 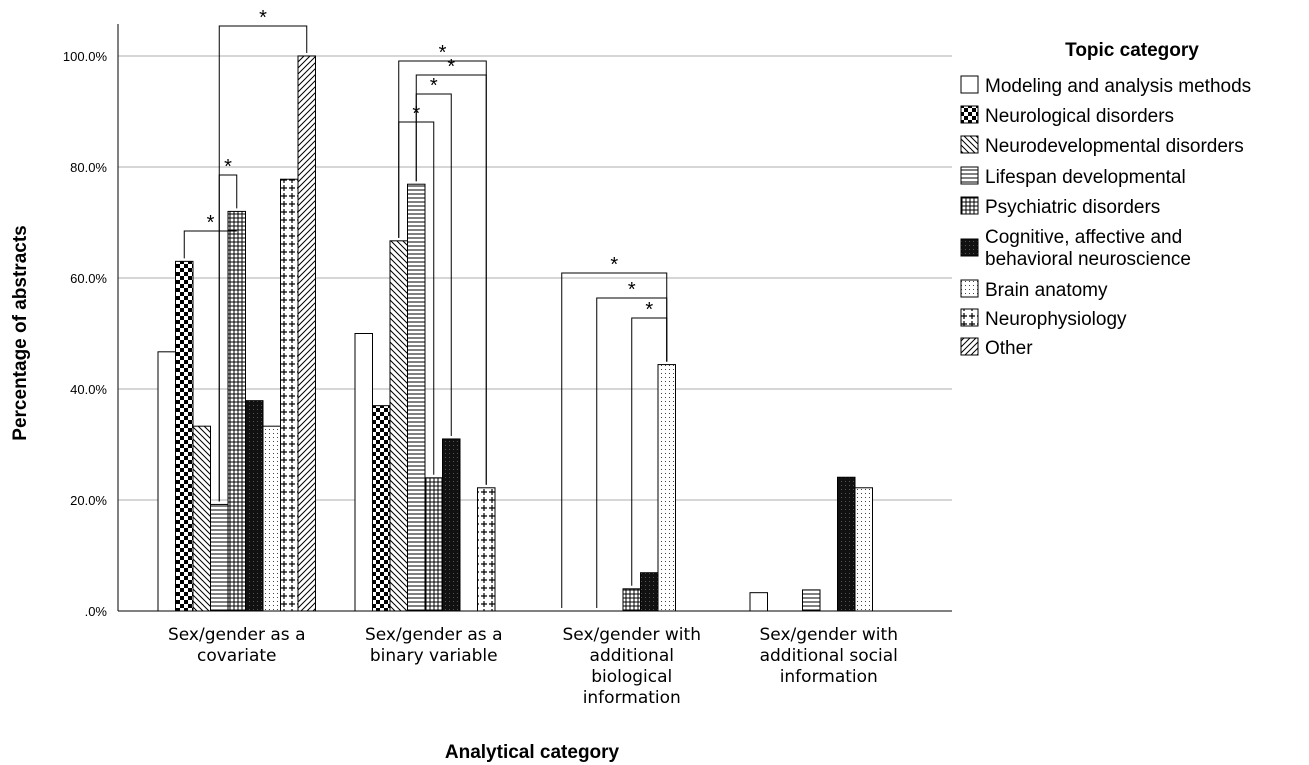 I want to click on y-tick-label: .0%, so click(x=96, y=611).